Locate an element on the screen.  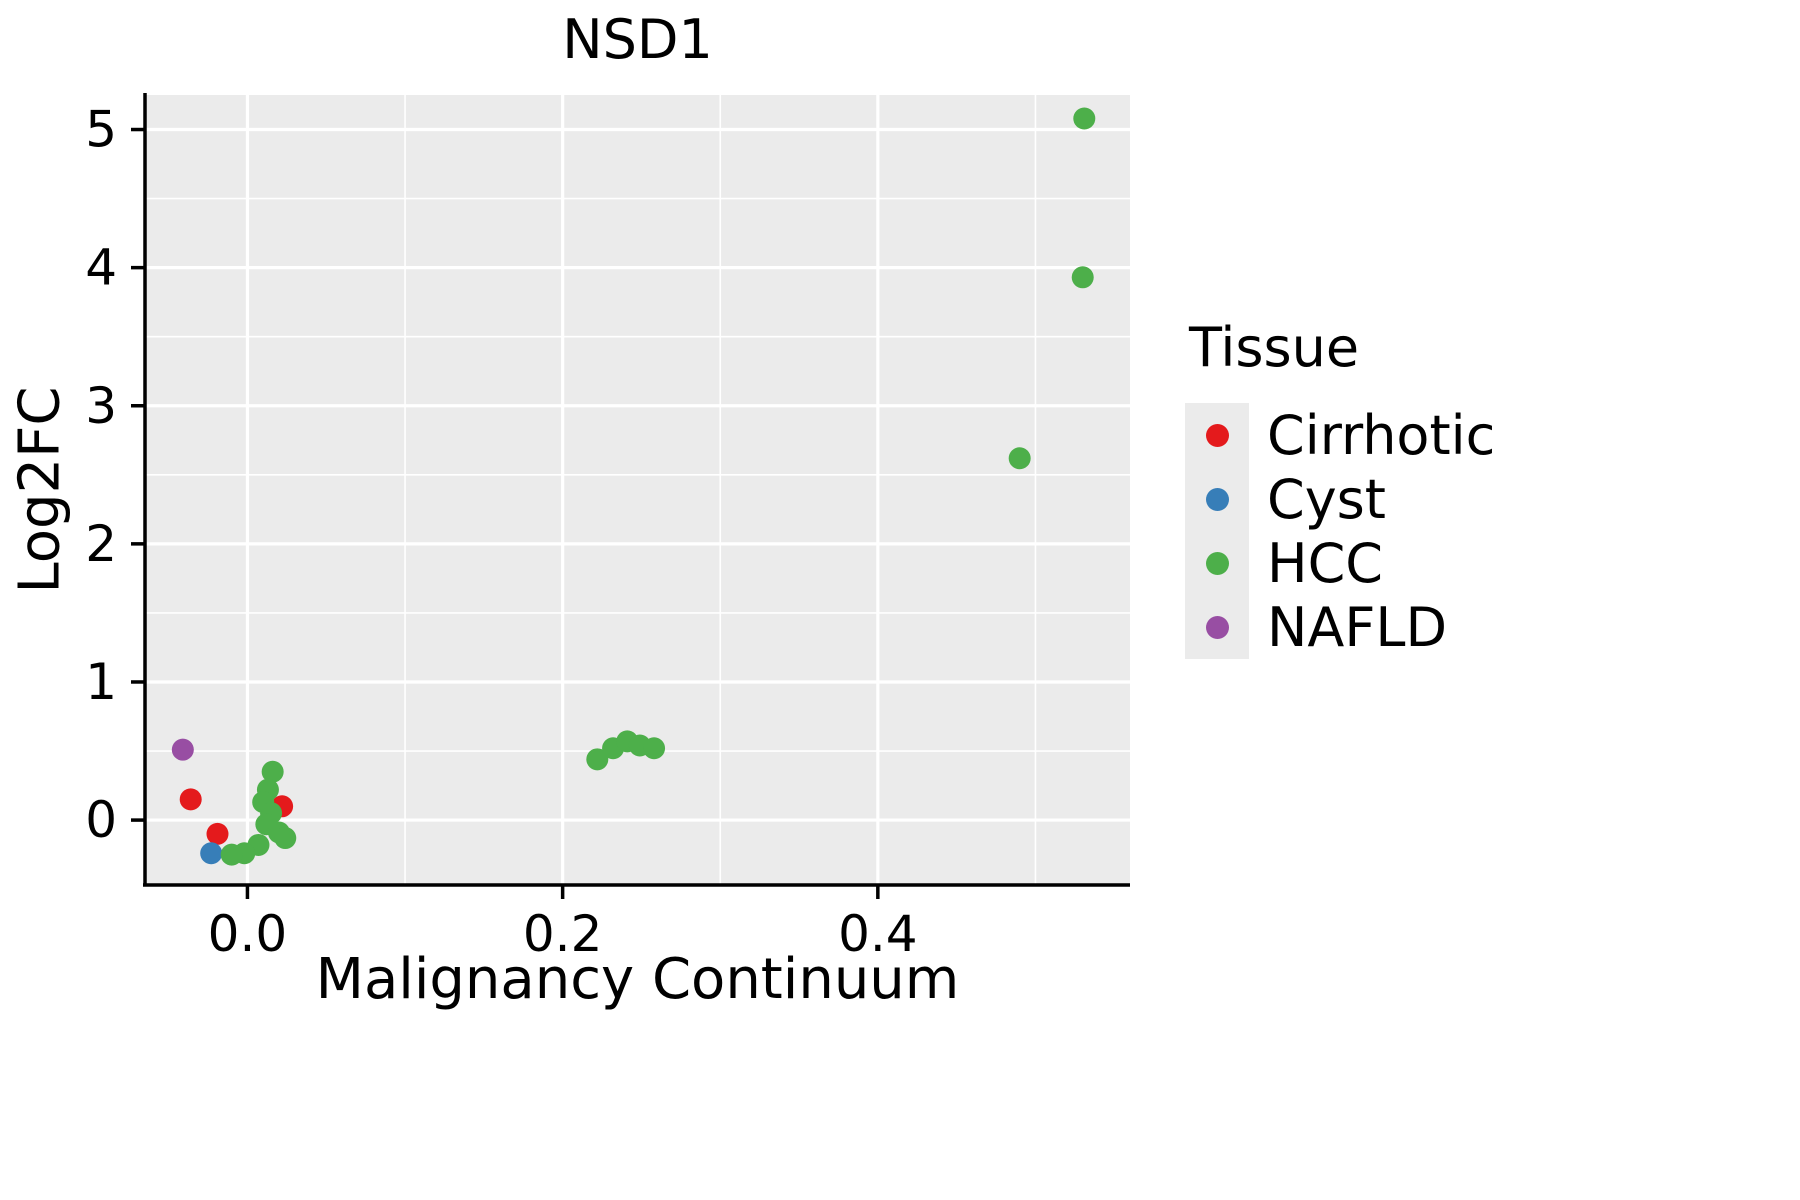
chart-title: NSD1 is located at coordinates (637, 39).